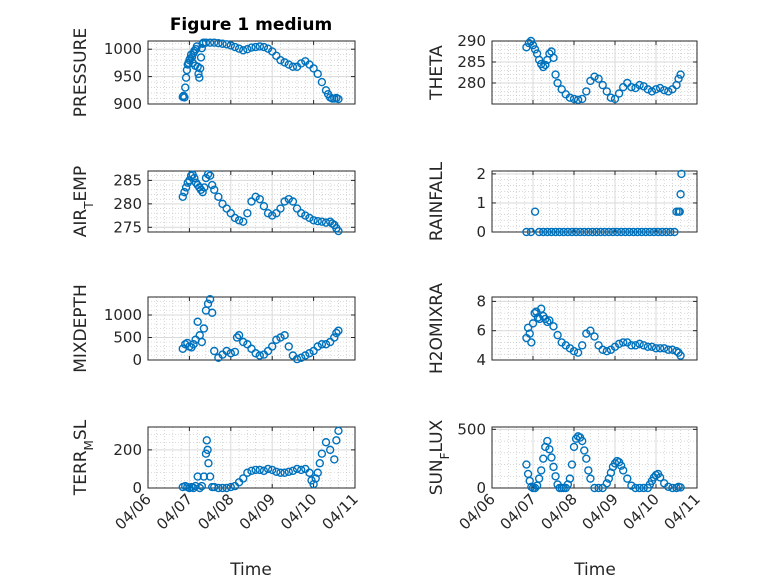  What do you see at coordinates (471, 83) in the screenshot?
I see `y-tick-label: 280` at bounding box center [471, 83].